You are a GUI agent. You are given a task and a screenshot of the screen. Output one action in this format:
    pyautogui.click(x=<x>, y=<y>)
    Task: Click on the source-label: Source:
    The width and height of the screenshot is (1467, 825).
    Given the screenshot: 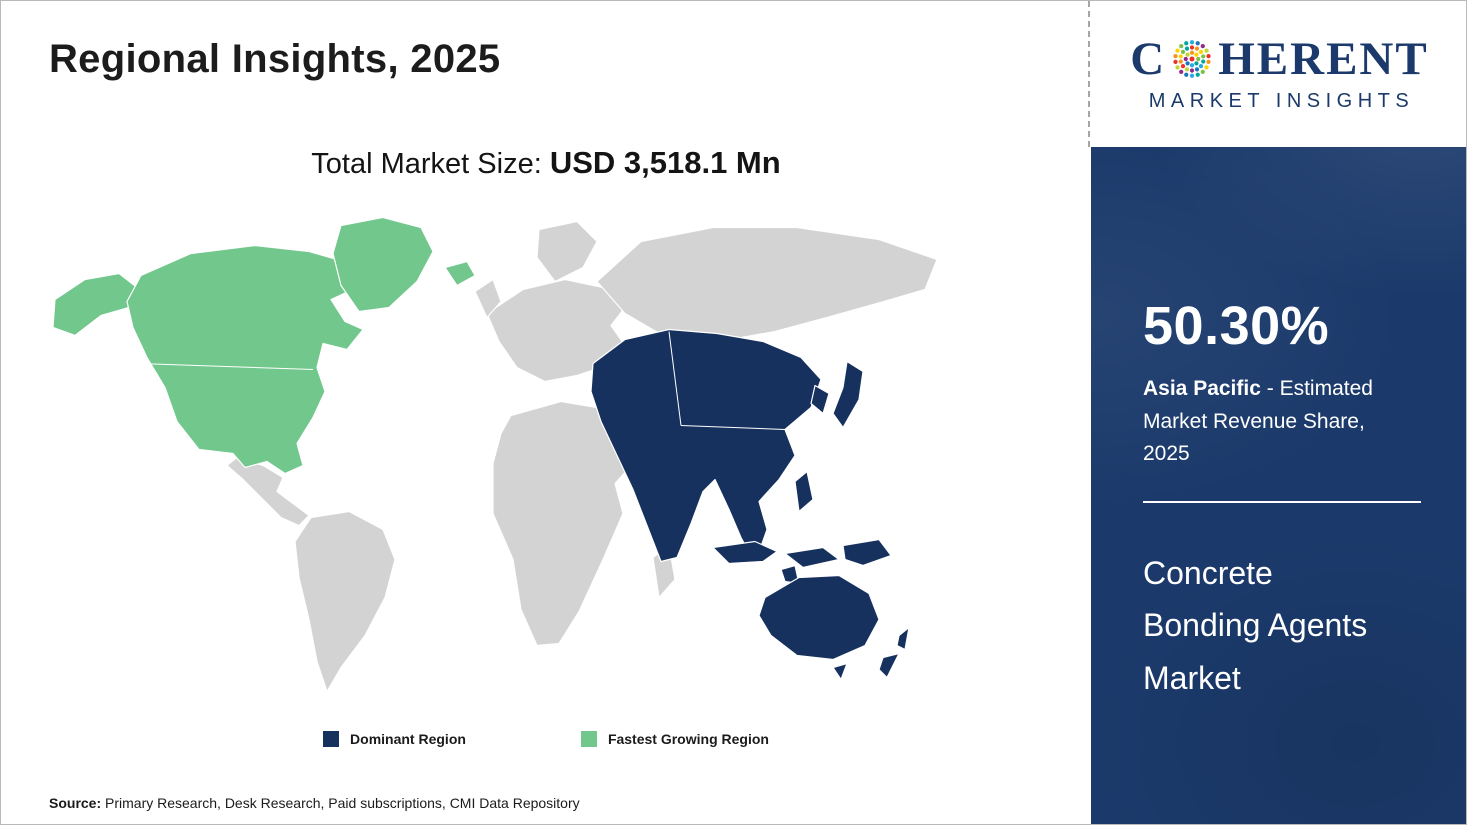 What is the action you would take?
    pyautogui.click(x=75, y=803)
    